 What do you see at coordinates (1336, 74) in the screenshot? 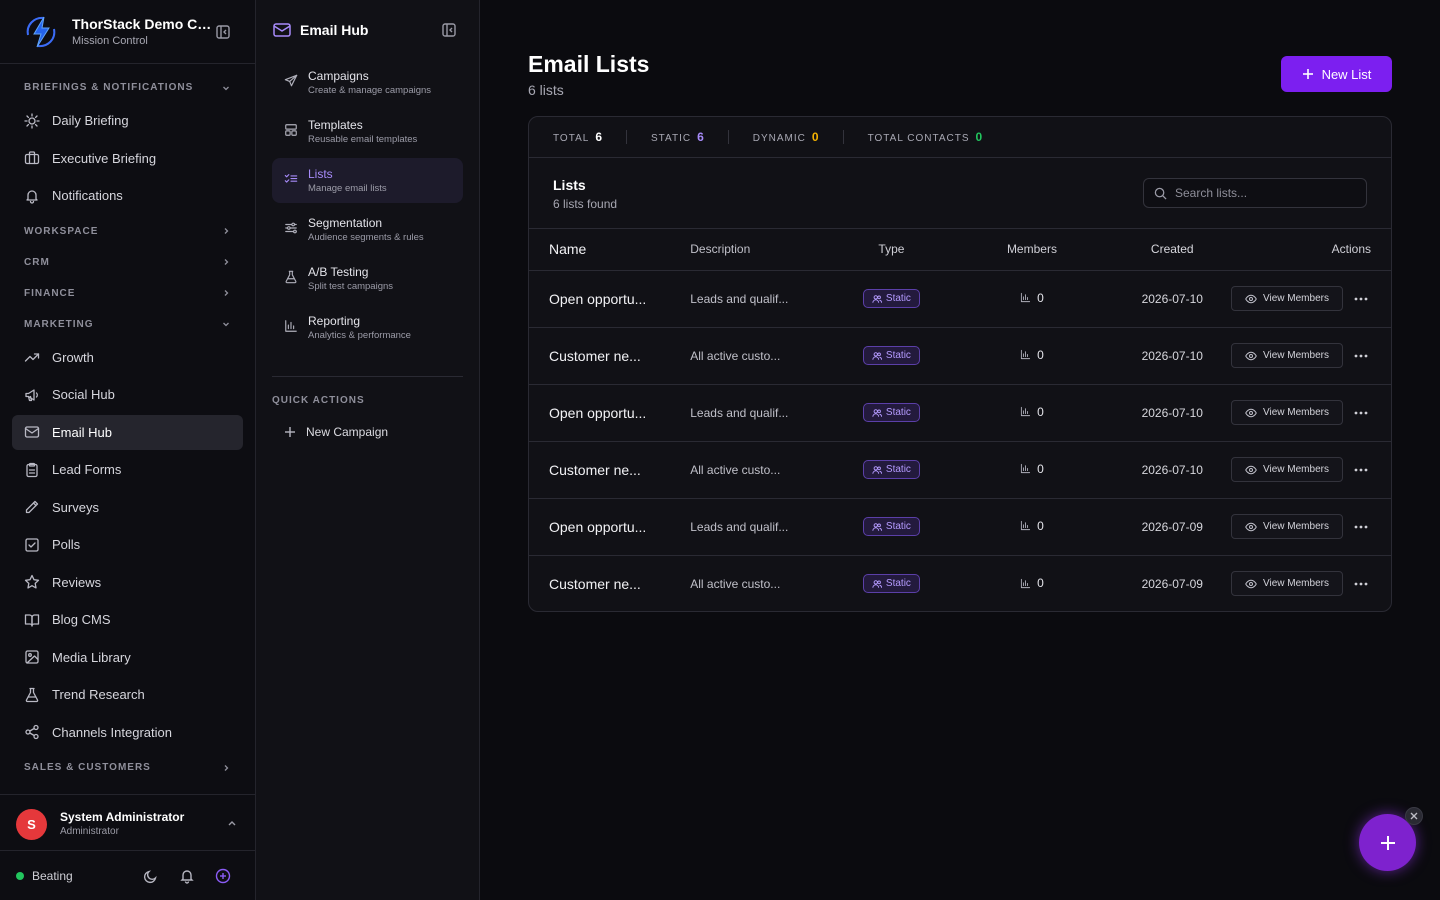
I see `new-list-button: New List` at bounding box center [1336, 74].